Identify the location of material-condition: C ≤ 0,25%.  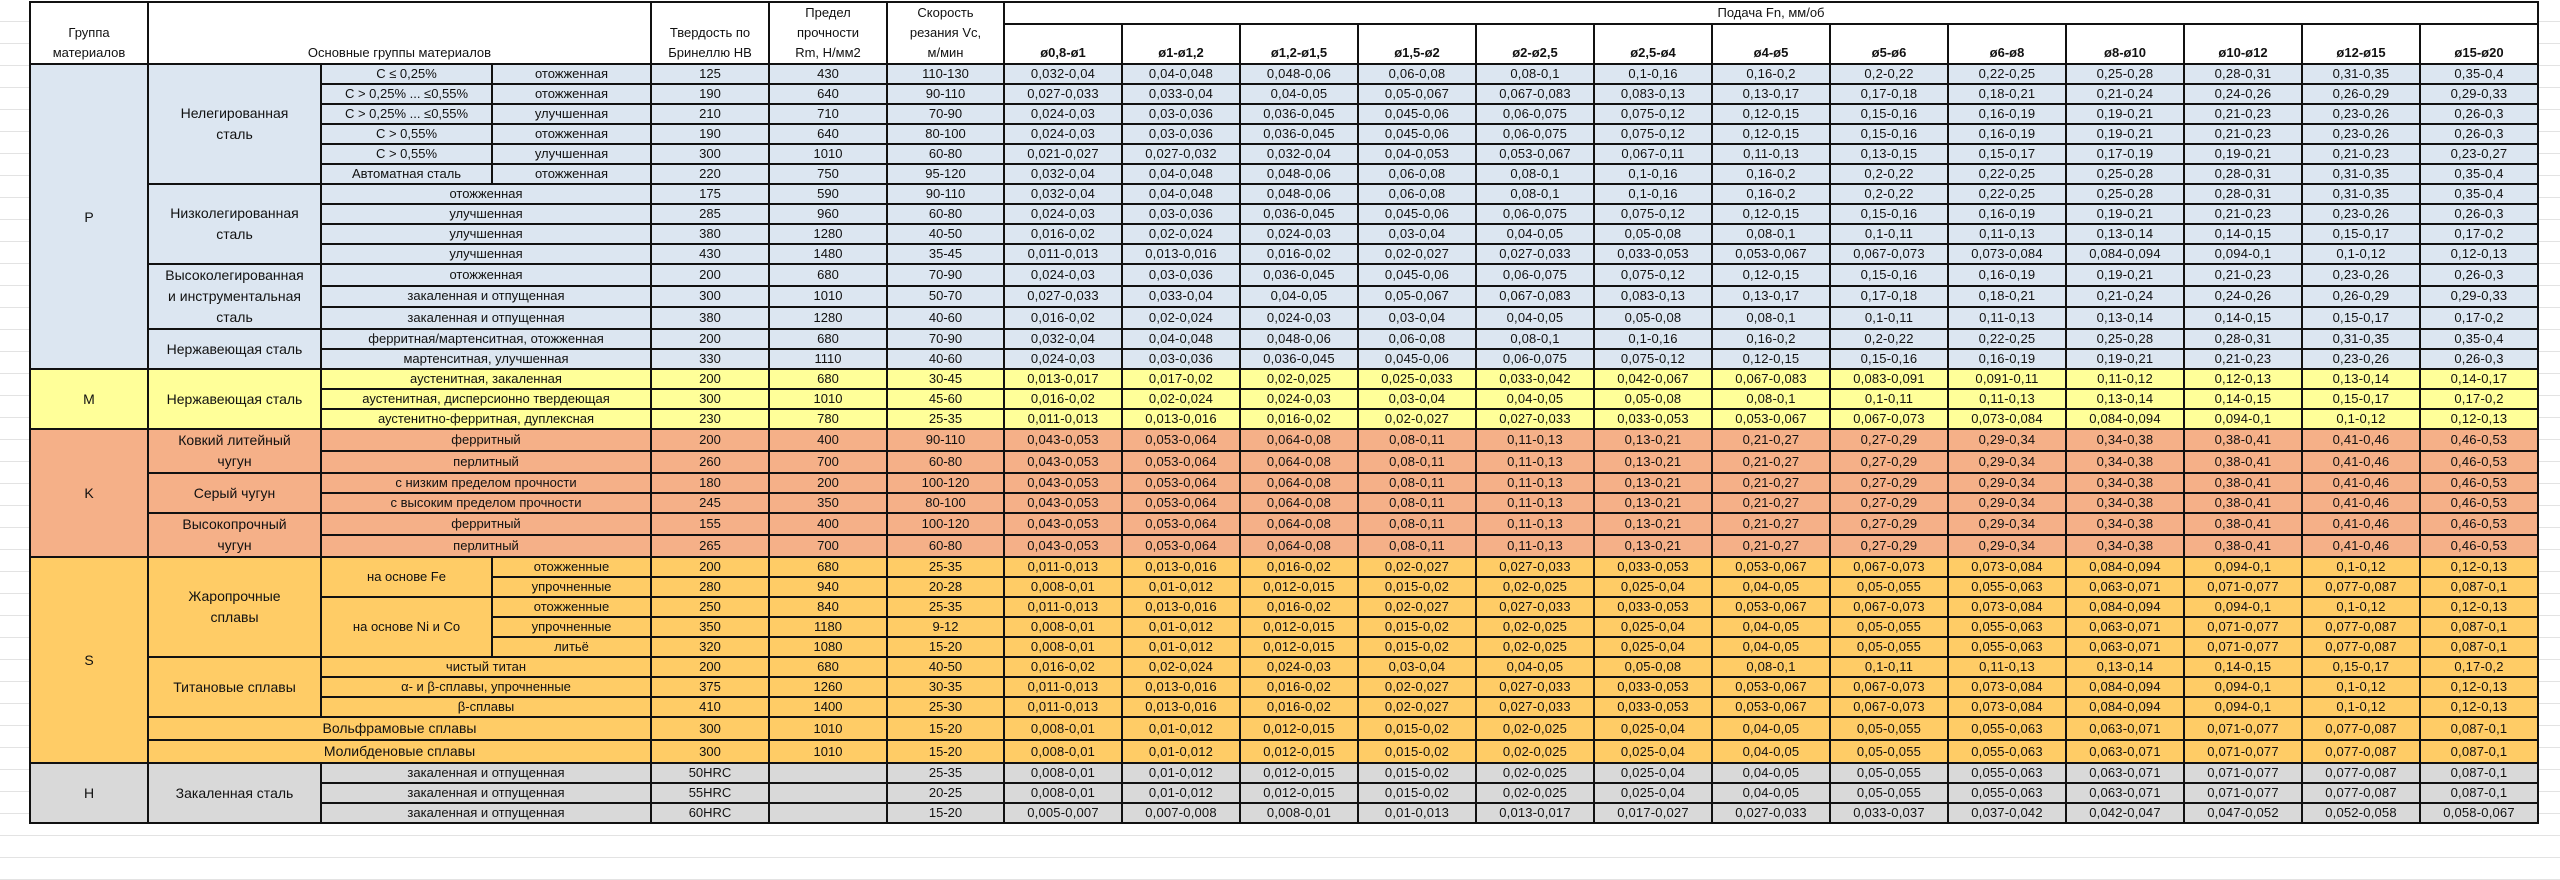
(406, 74).